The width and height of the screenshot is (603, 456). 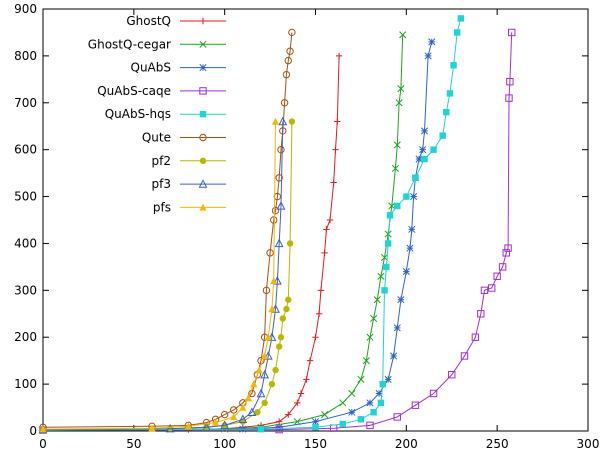 What do you see at coordinates (189, 184) in the screenshot?
I see `legend-entry: pf3` at bounding box center [189, 184].